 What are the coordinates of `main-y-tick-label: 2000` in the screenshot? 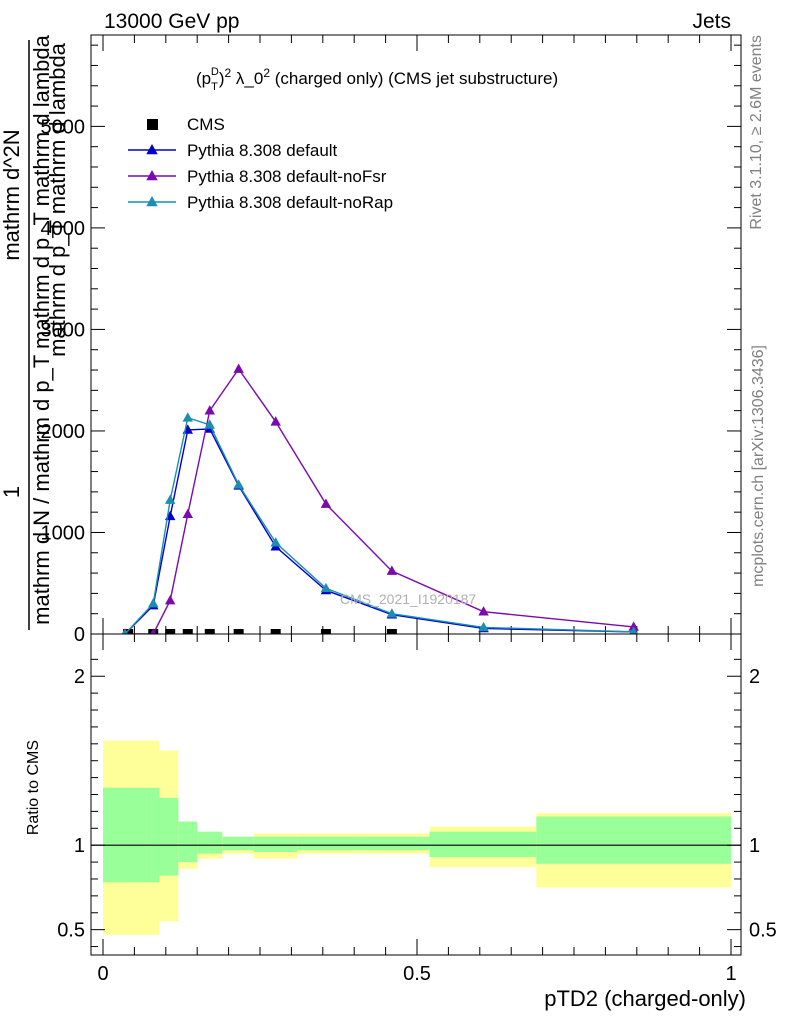 It's located at (63, 432).